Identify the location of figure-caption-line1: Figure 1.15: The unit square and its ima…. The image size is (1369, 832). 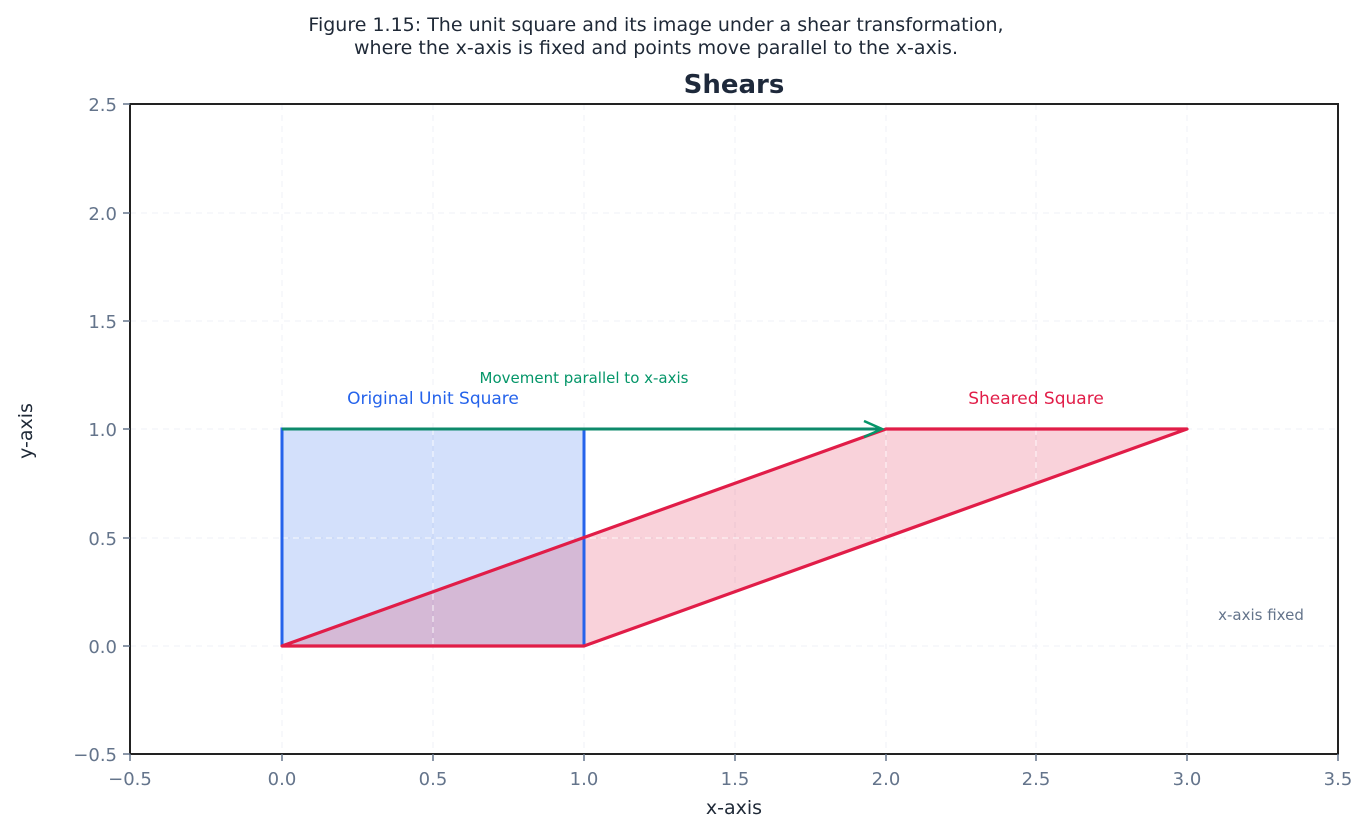
(655, 25).